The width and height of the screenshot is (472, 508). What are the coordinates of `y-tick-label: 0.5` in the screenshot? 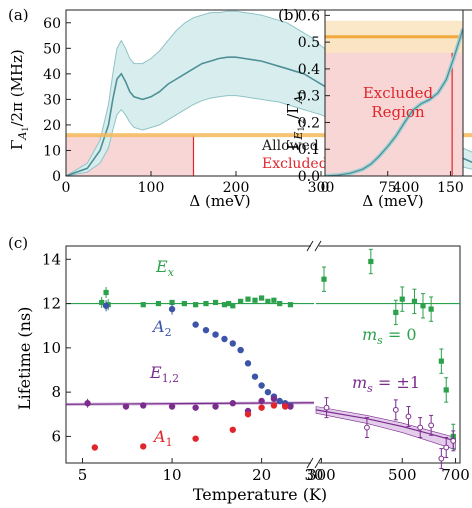 It's located at (309, 43).